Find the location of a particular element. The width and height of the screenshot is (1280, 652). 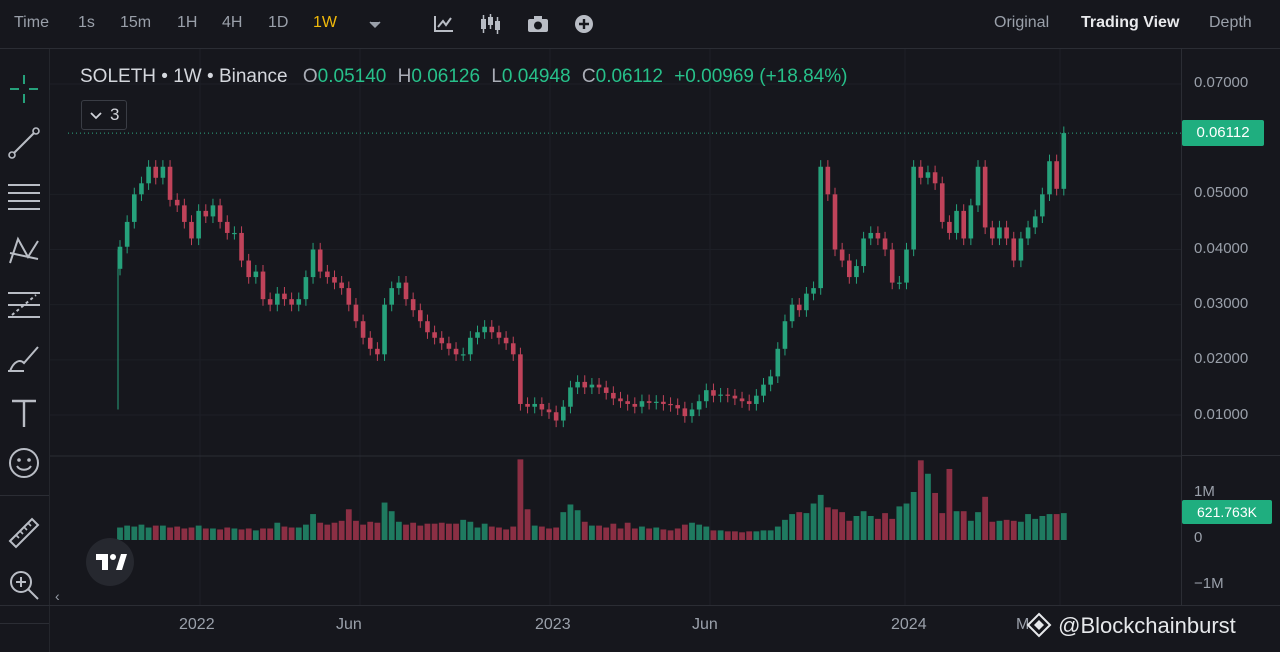

view-depth: Depth is located at coordinates (1230, 22).